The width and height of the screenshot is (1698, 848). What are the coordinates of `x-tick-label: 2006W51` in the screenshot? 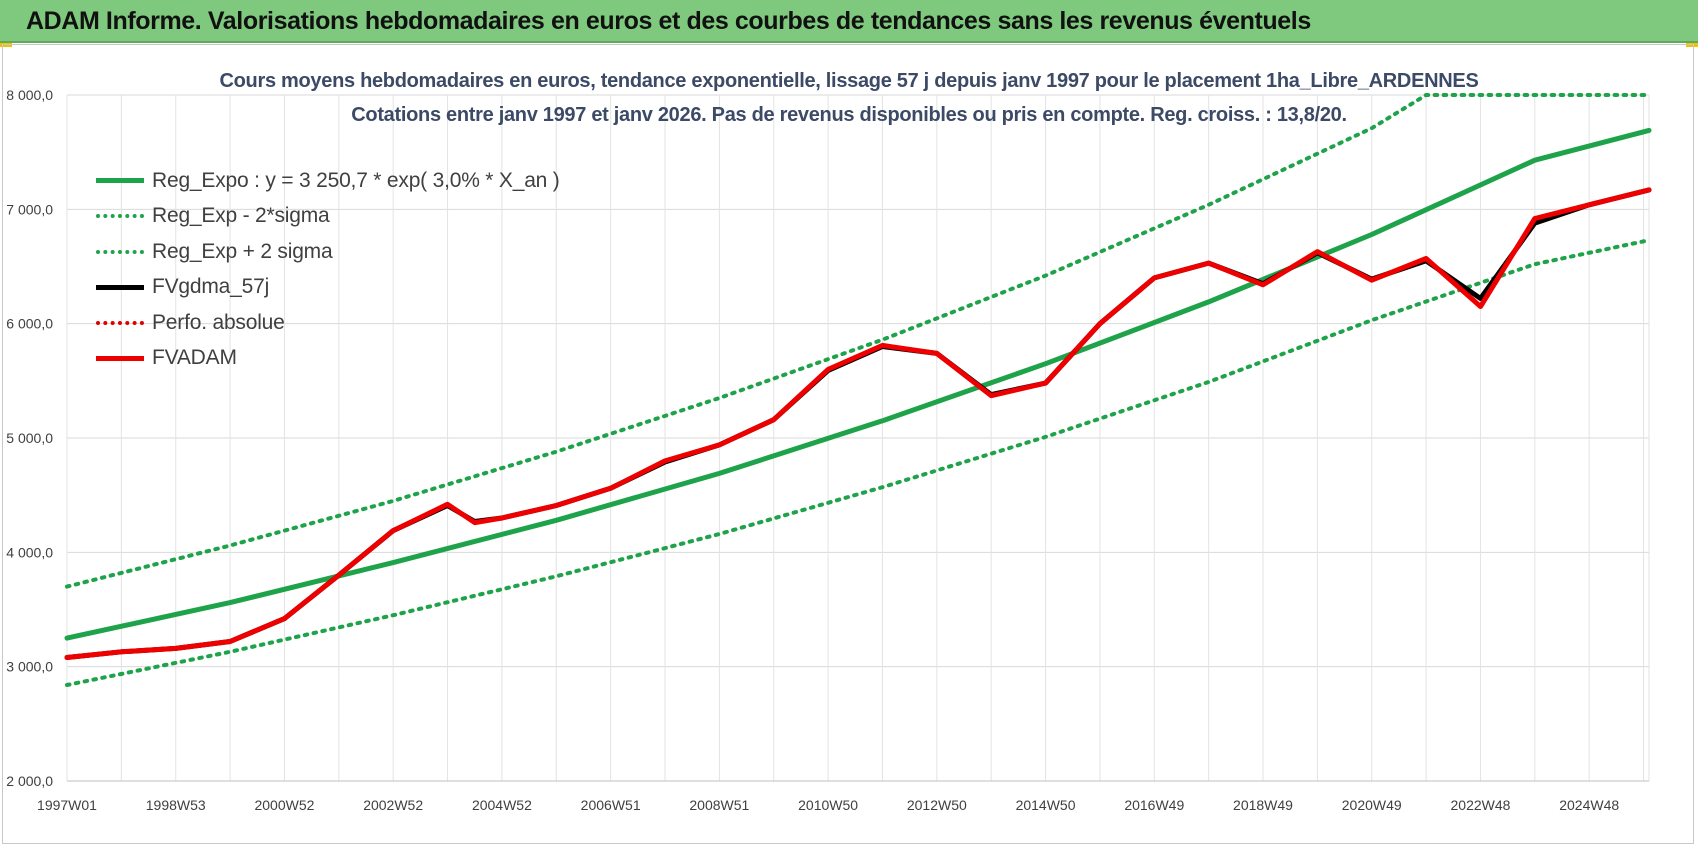 It's located at (611, 805).